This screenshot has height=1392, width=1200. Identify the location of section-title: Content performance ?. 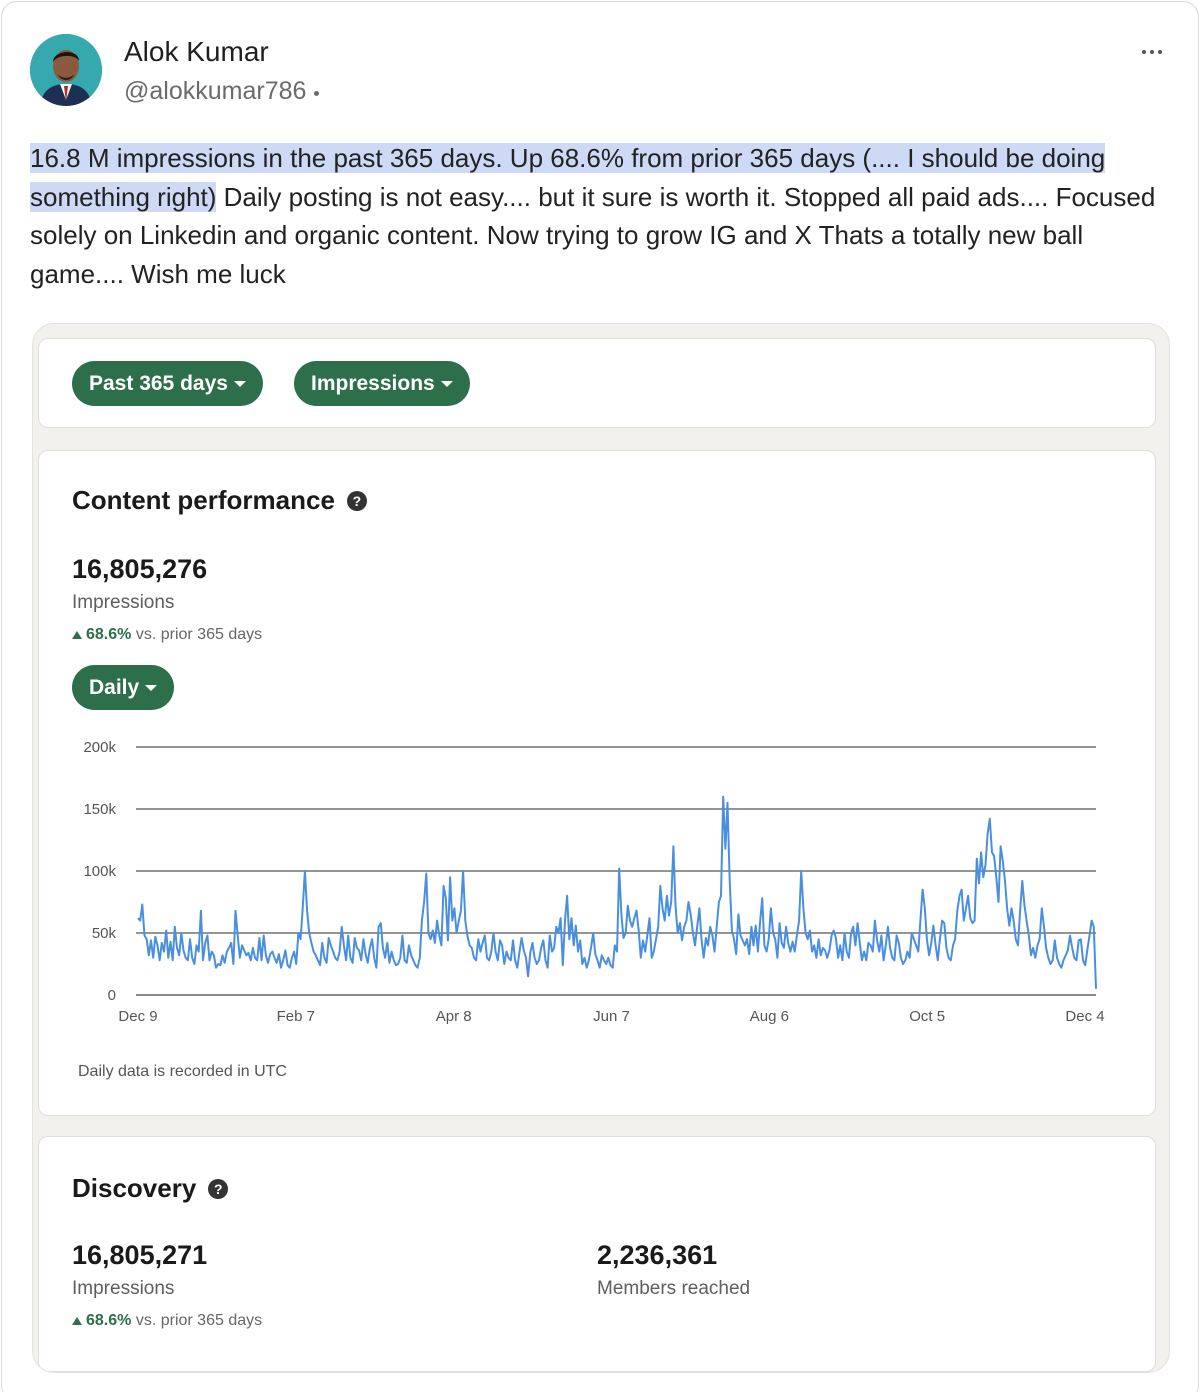
(219, 500).